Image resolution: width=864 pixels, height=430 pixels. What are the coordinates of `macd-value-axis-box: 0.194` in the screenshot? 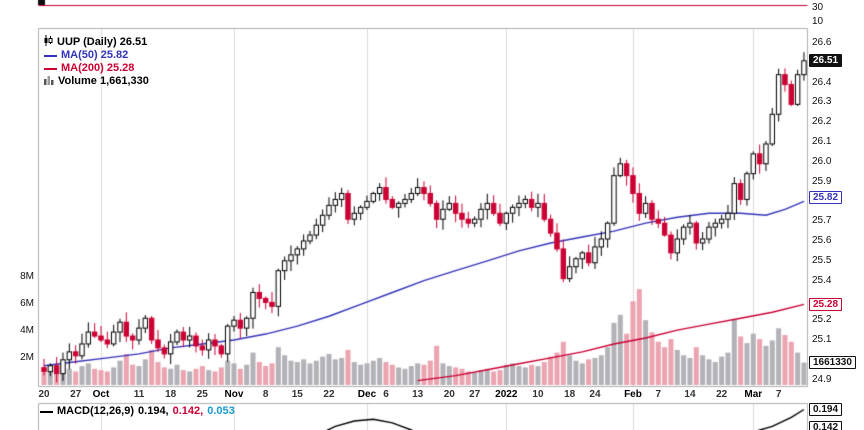 It's located at (826, 409).